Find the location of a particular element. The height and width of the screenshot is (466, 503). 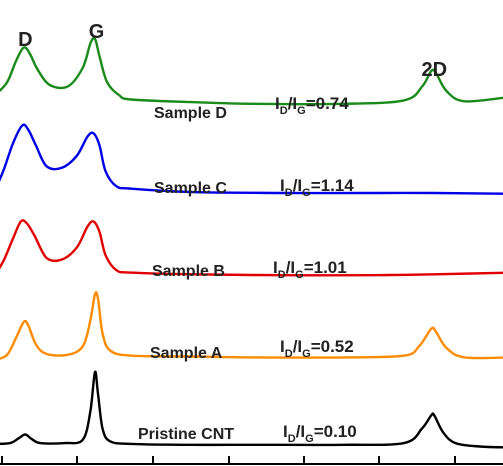

series-line-sample-b is located at coordinates (251, 248).